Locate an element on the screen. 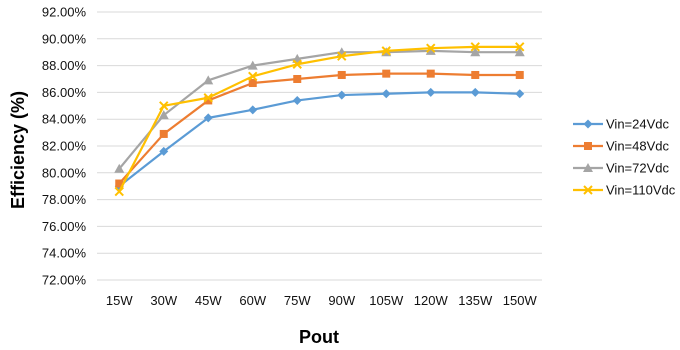  y-tick-label: 80.00% is located at coordinates (64, 172).